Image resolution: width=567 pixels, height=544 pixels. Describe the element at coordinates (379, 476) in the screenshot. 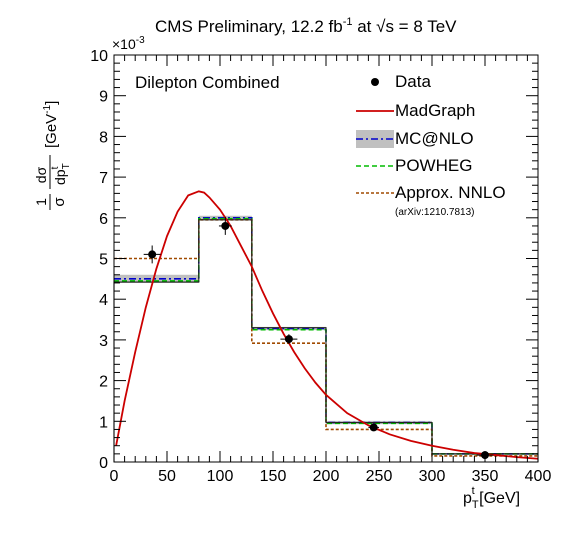

I see `x-tick-label: 250` at that location.